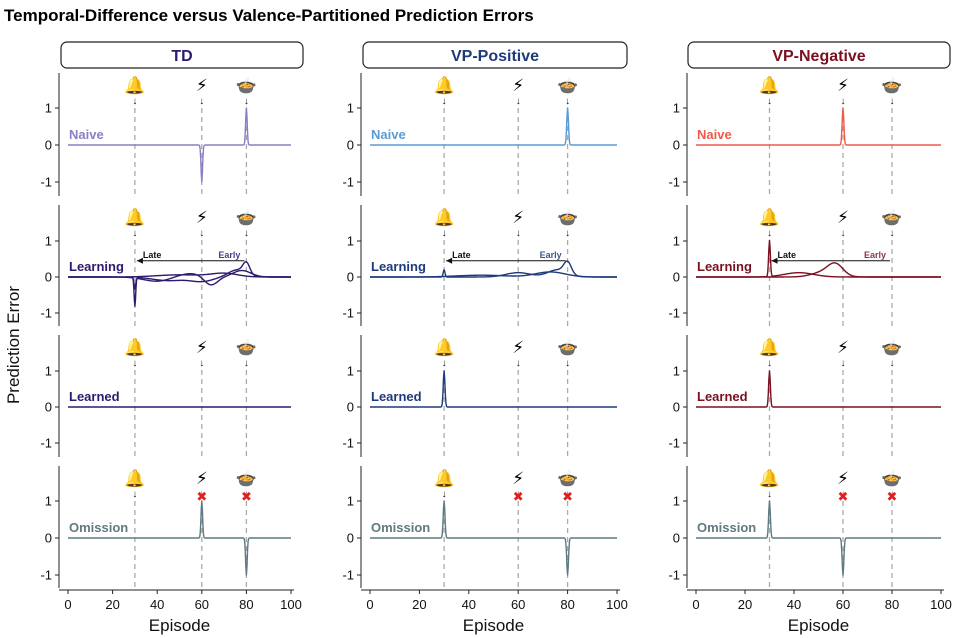  I want to click on column-header-box, so click(819, 55).